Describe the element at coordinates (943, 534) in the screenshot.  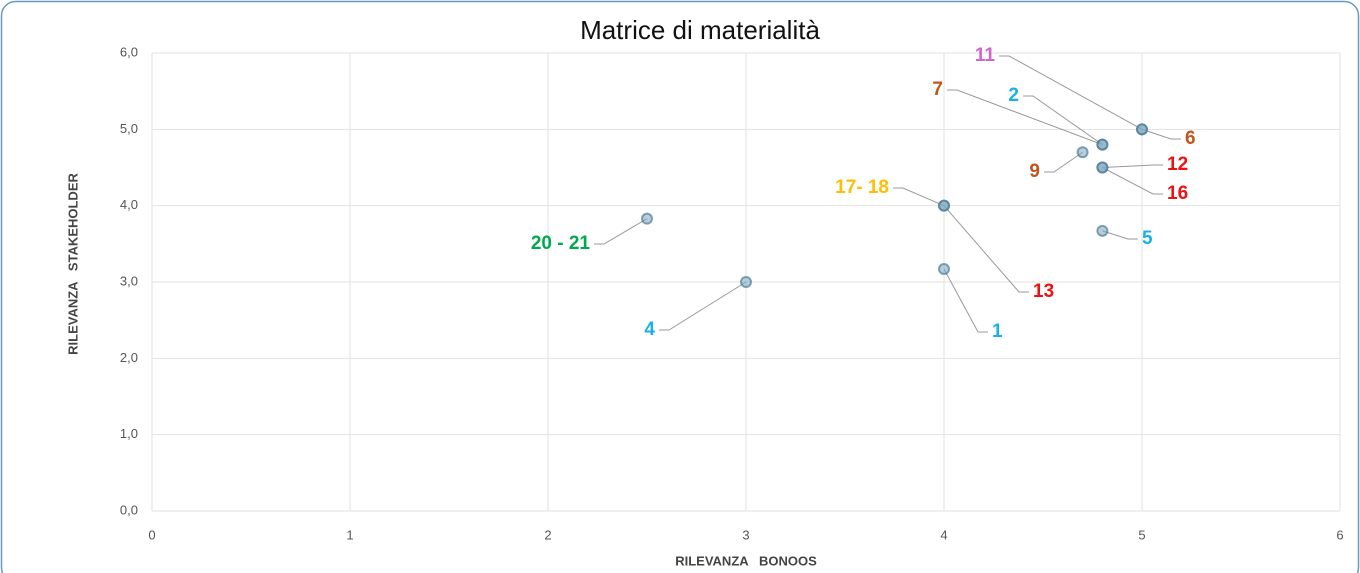
I see `x-tick-label: 4` at that location.